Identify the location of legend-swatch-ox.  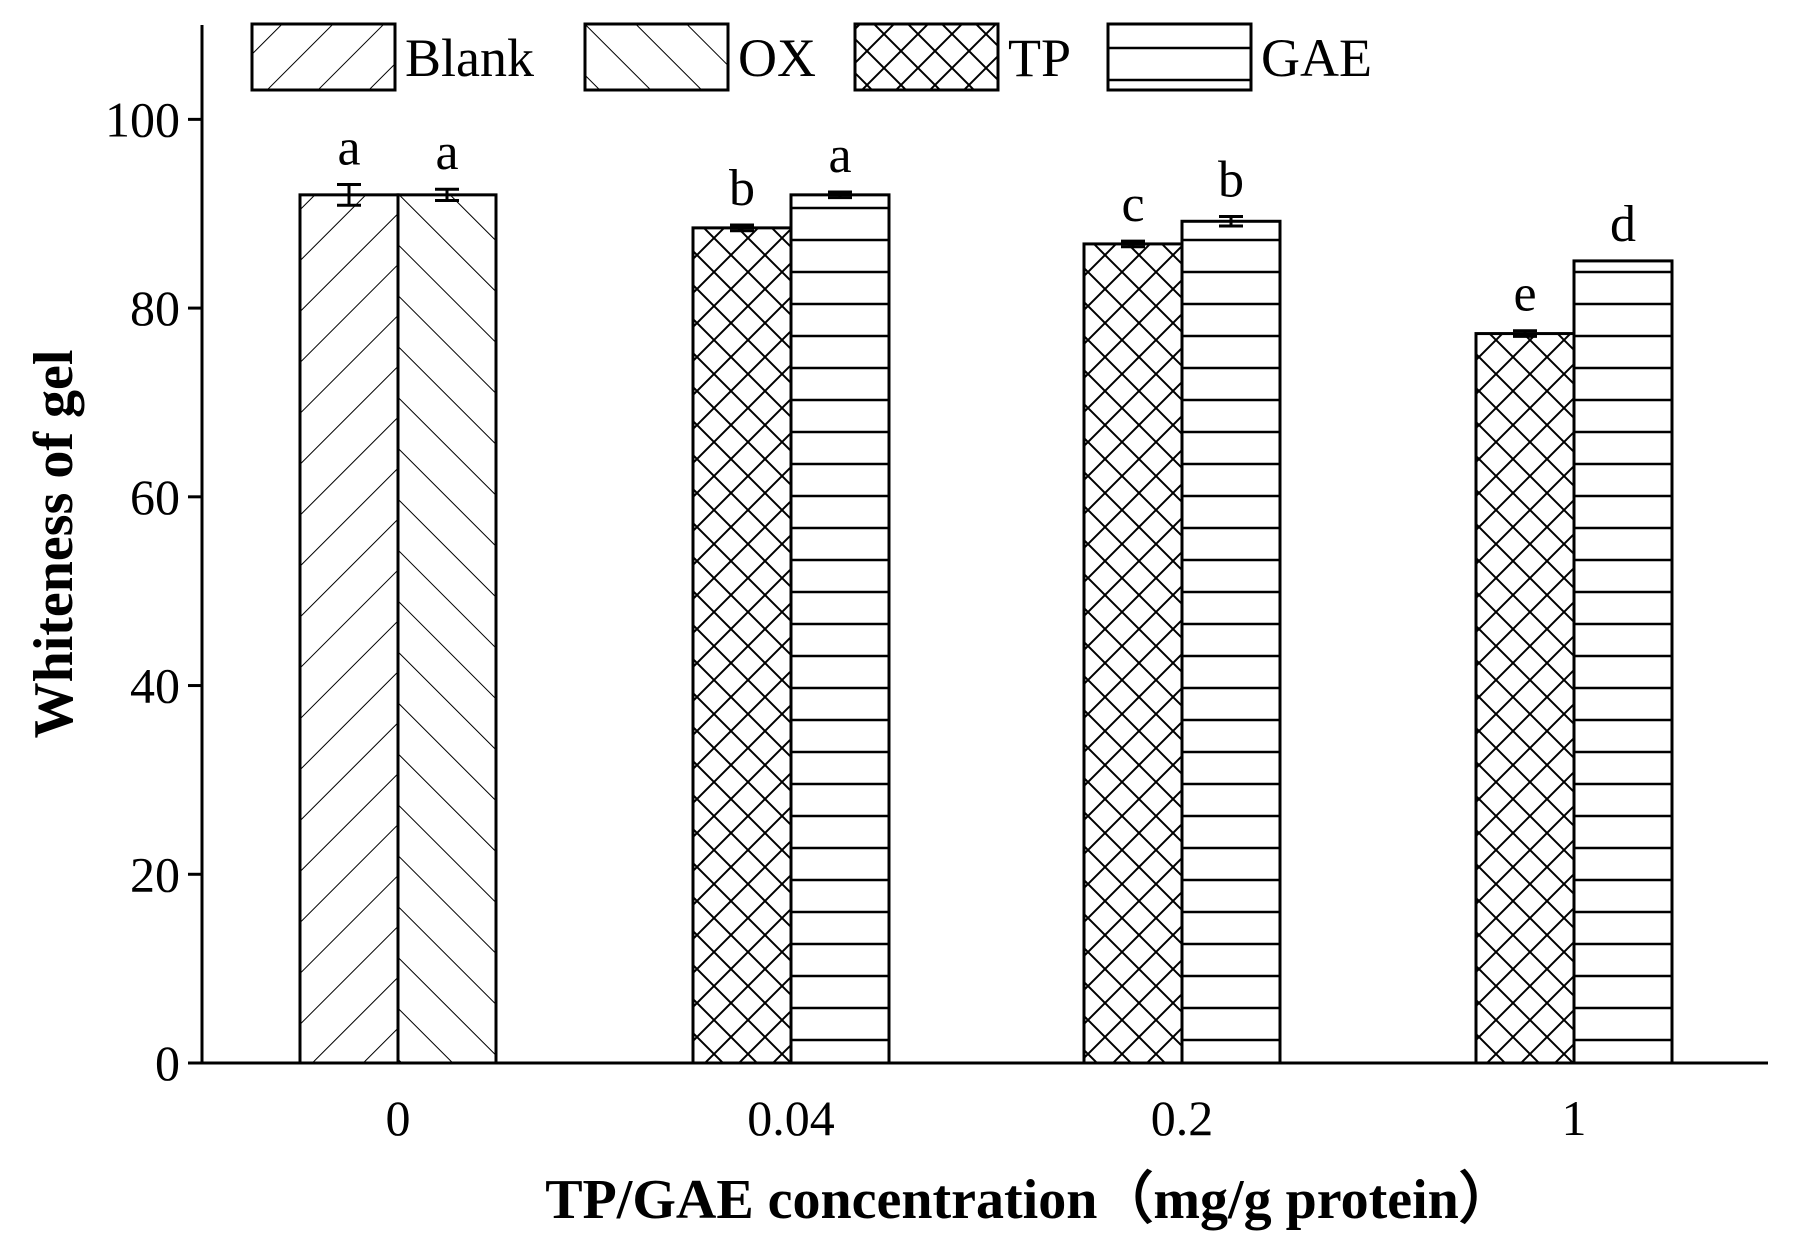
(656, 57).